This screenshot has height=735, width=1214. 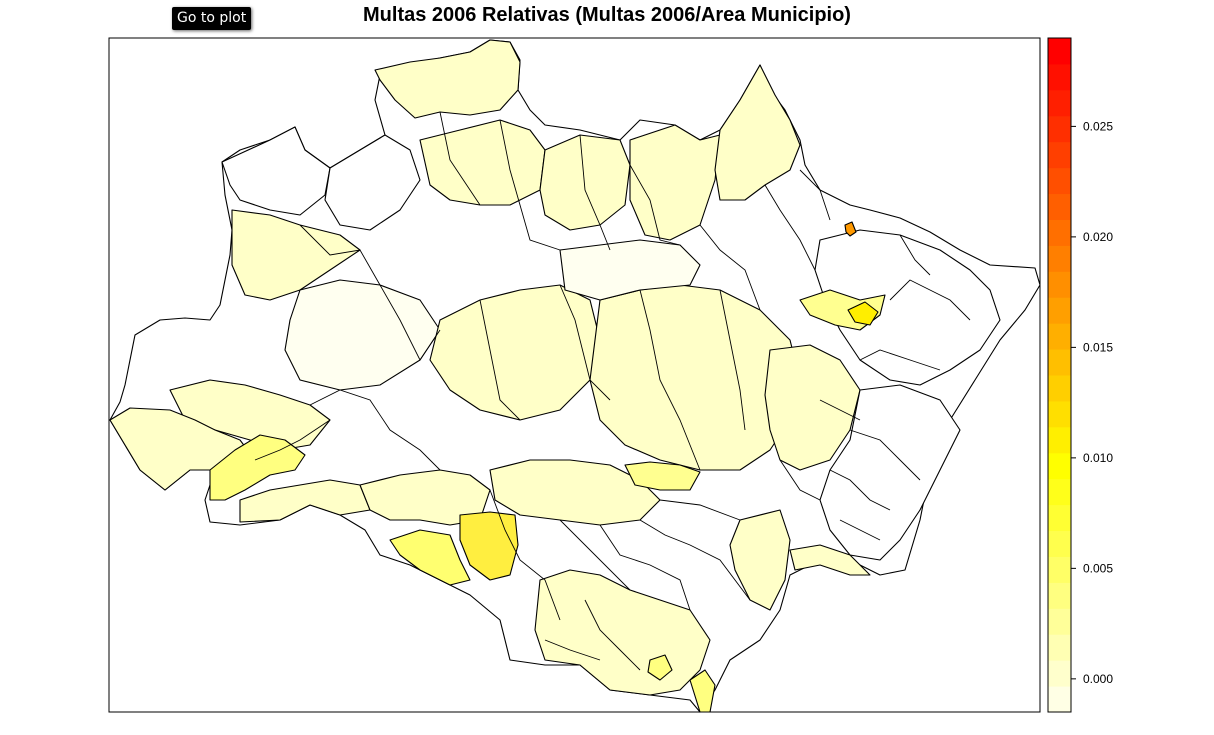 What do you see at coordinates (702, 691) in the screenshot?
I see `region-south-tip-yellow` at bounding box center [702, 691].